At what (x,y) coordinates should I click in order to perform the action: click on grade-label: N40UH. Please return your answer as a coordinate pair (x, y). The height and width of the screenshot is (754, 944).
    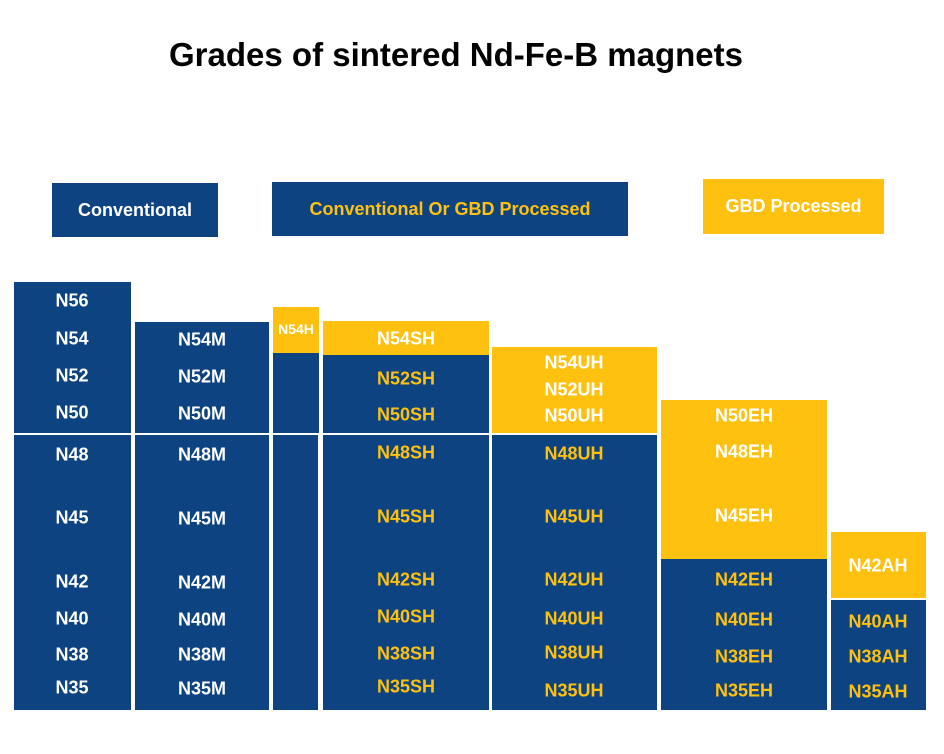
    Looking at the image, I should click on (574, 618).